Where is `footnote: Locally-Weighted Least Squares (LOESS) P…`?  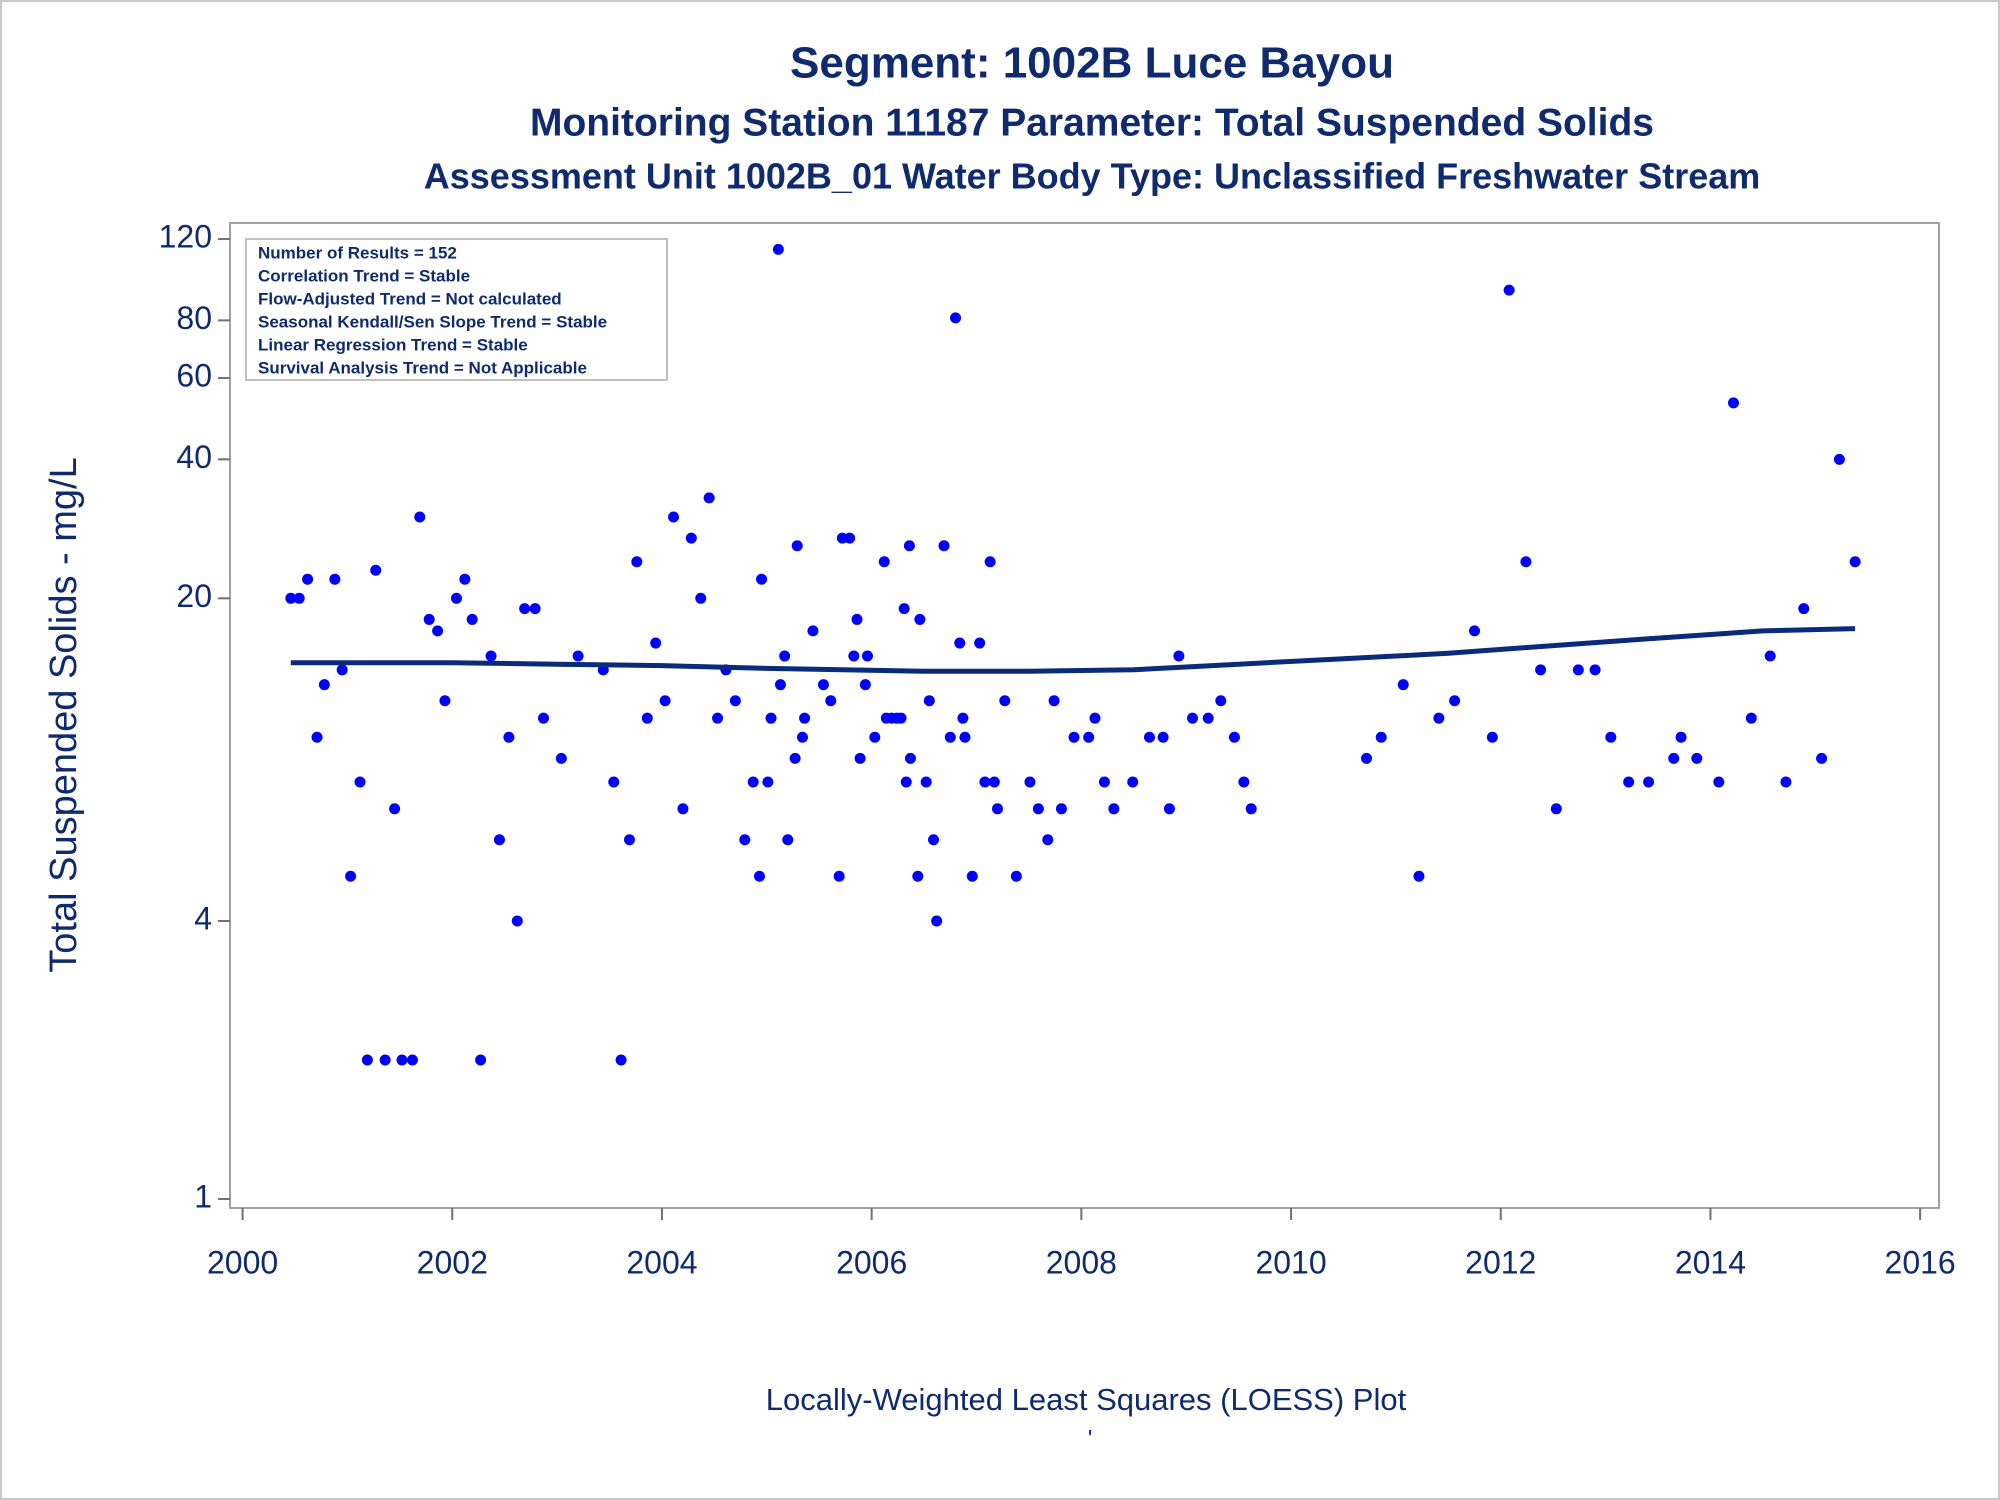
footnote: Locally-Weighted Least Squares (LOESS) P… is located at coordinates (1086, 1399).